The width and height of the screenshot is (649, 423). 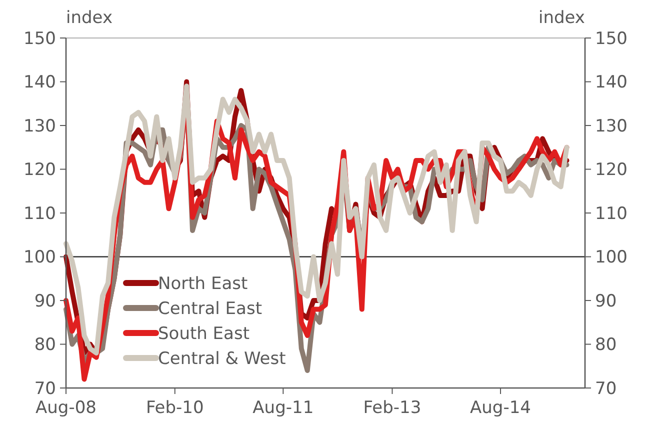 I want to click on x-tick-label: Aug-11, so click(x=283, y=408).